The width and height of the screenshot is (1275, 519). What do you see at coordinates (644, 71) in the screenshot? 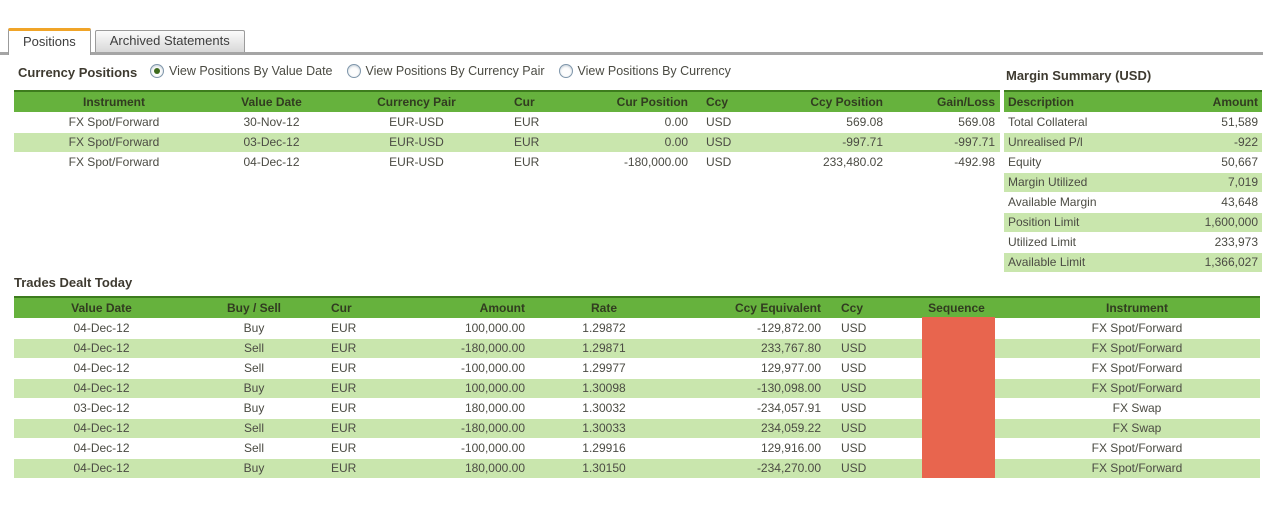
I see `radio-view-by-currency: View Positions By Currency` at bounding box center [644, 71].